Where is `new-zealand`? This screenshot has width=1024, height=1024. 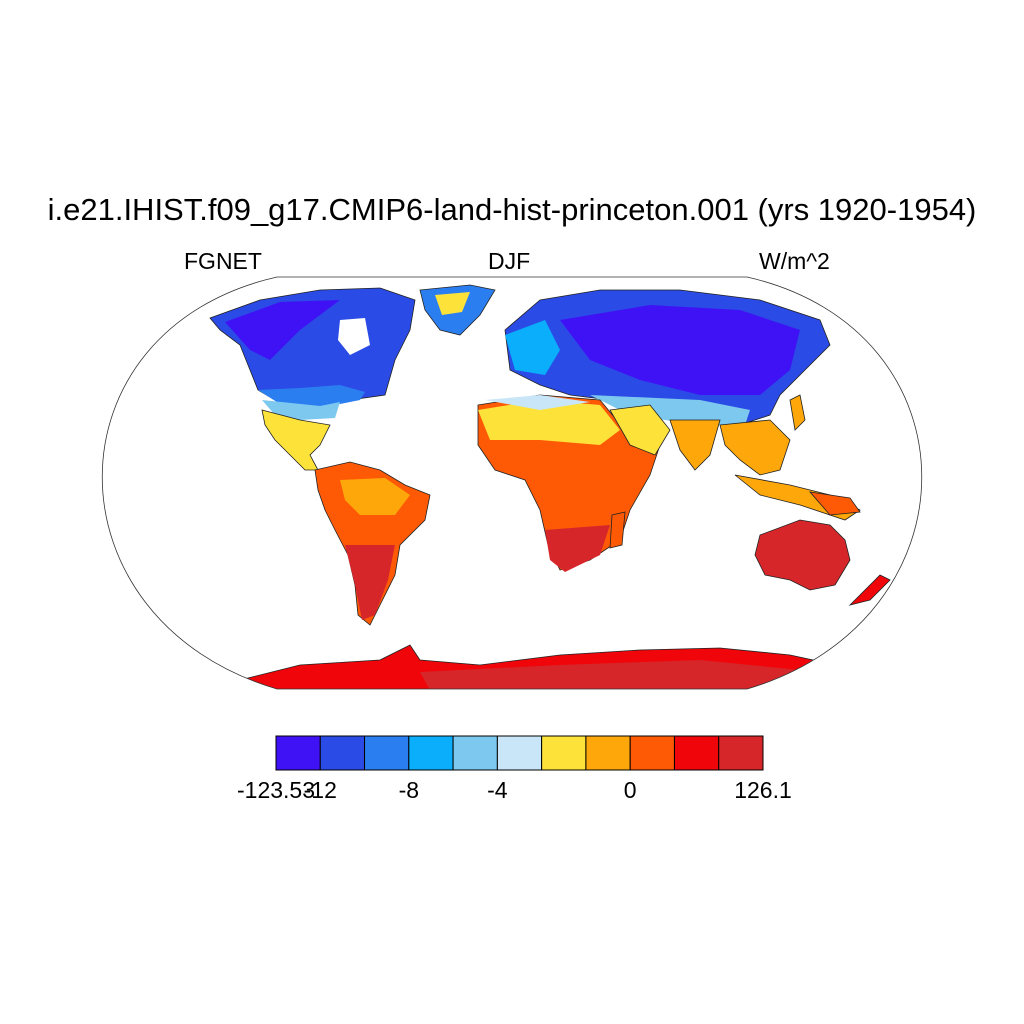
new-zealand is located at coordinates (869, 590).